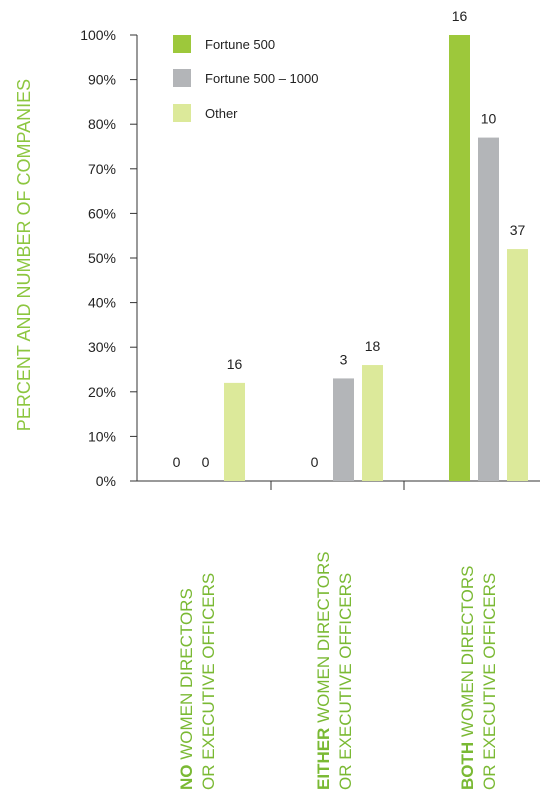 Image resolution: width=549 pixels, height=798 pixels. I want to click on category-label-line1: EITHER WOMEN DIRECTORS, so click(323, 670).